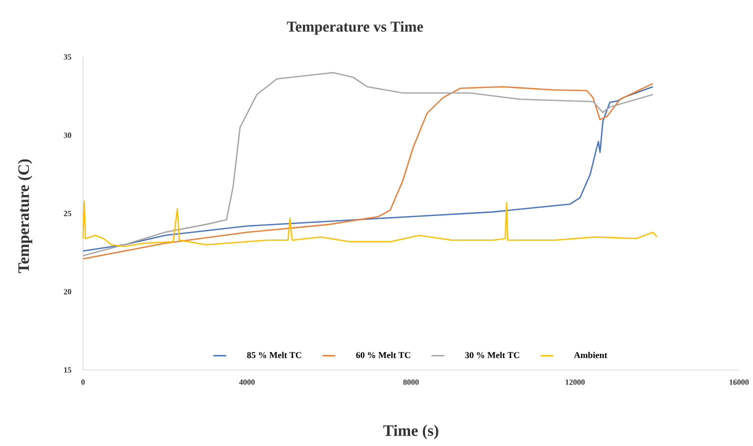 This screenshot has width=753, height=446. I want to click on line-series, so click(370, 223).